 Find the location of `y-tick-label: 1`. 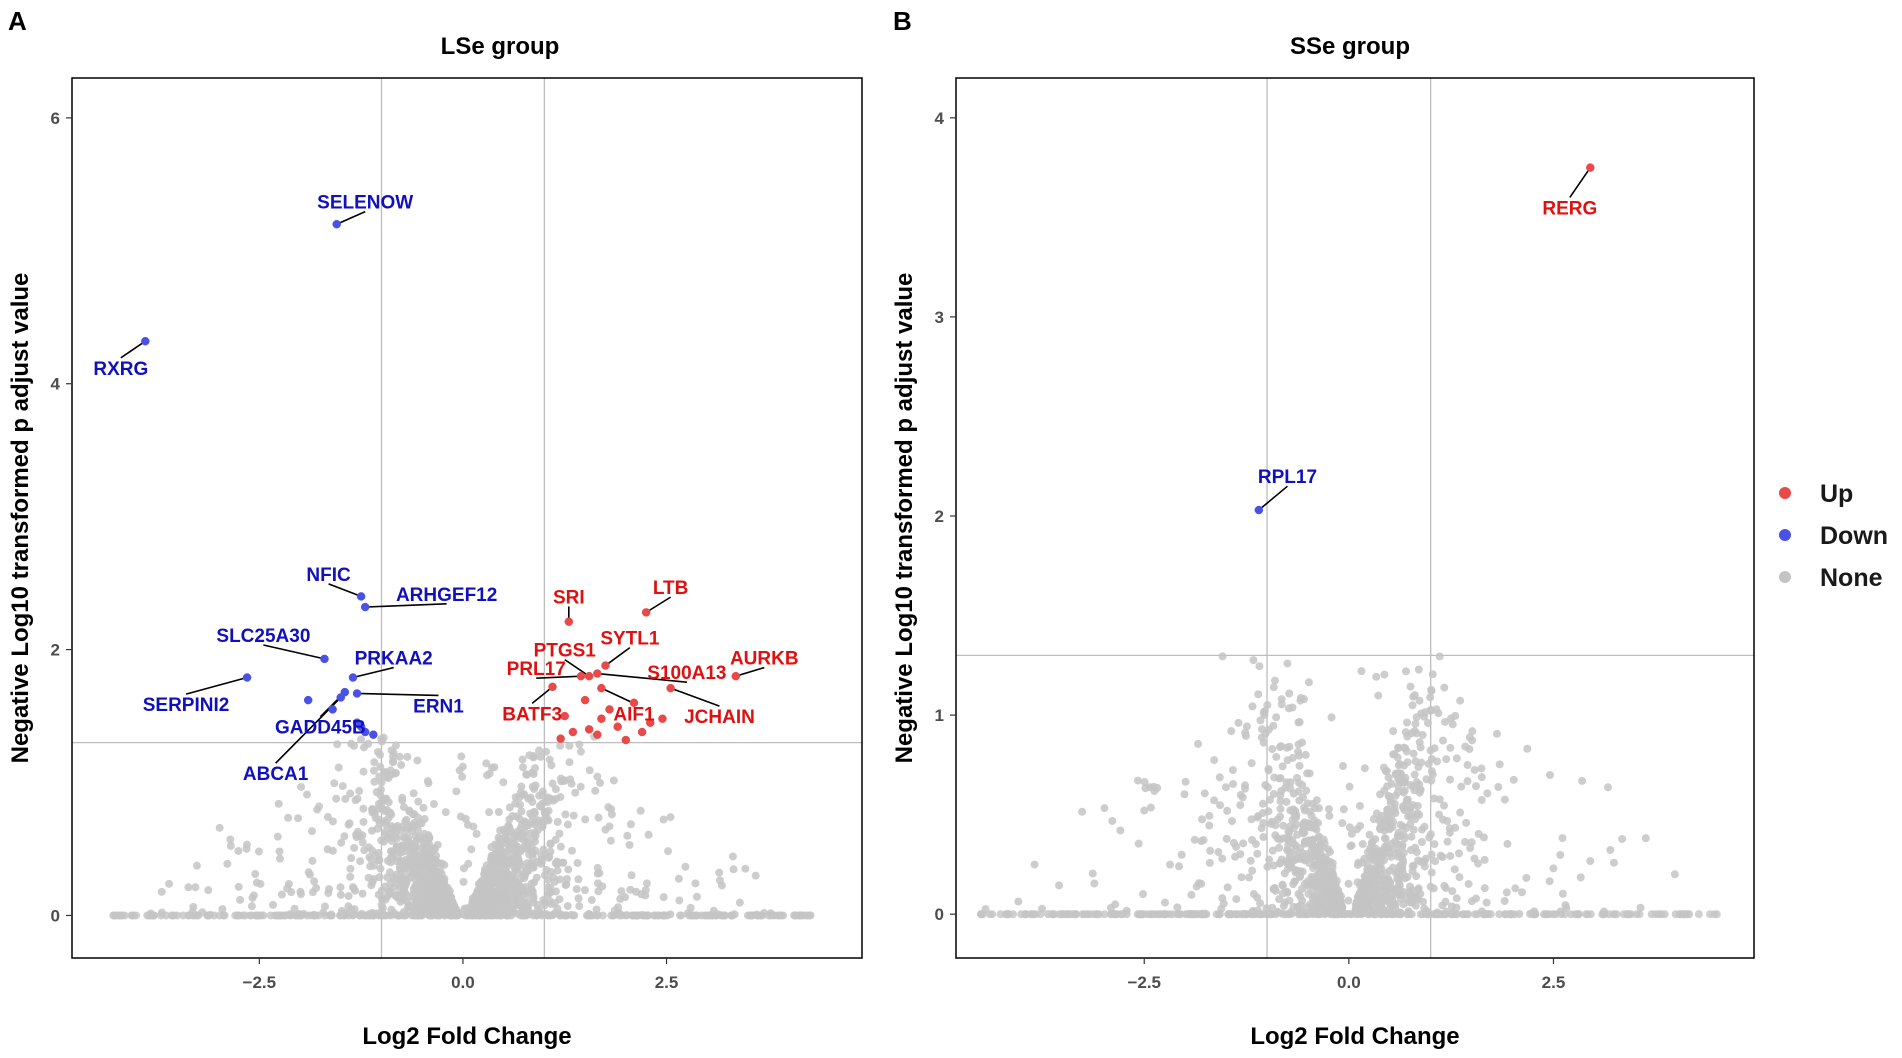

y-tick-label: 1 is located at coordinates (939, 715).